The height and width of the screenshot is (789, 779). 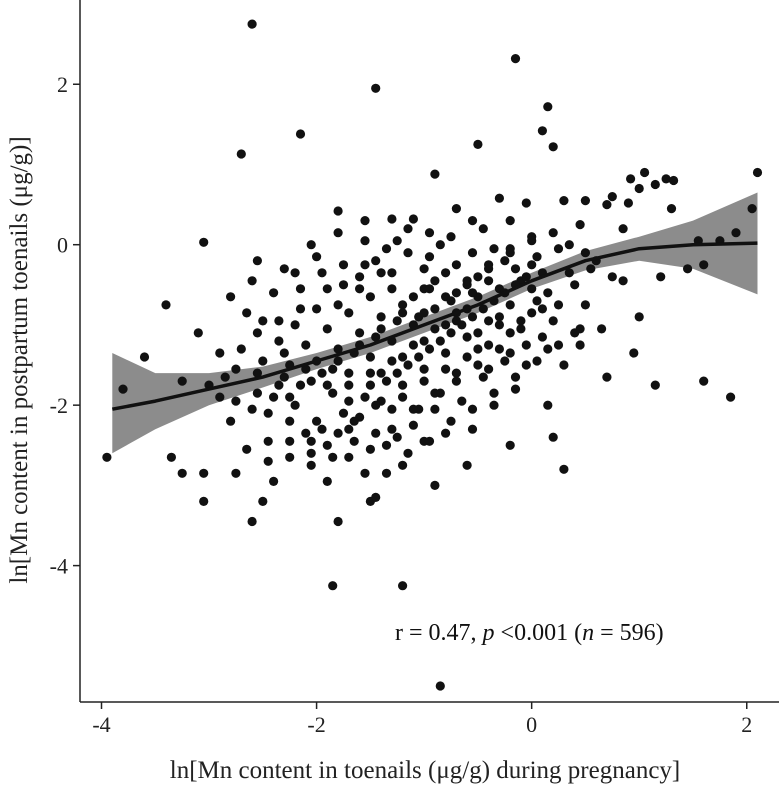 I want to click on annotation-r: r = 0.47,, so click(x=439, y=633).